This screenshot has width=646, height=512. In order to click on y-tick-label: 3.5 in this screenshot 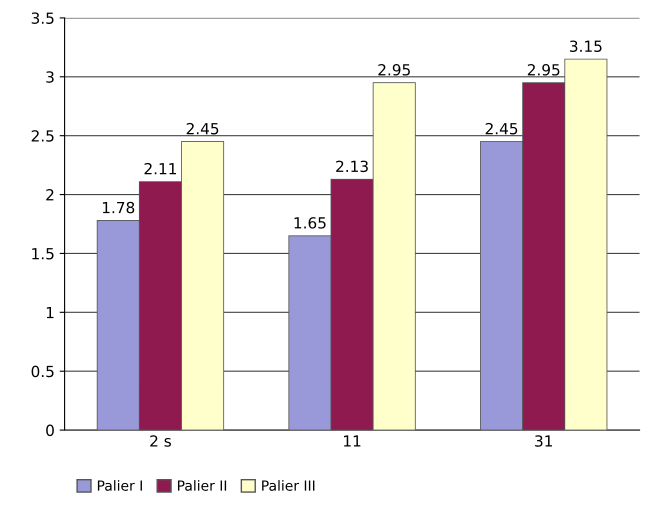, I will do `click(43, 18)`.